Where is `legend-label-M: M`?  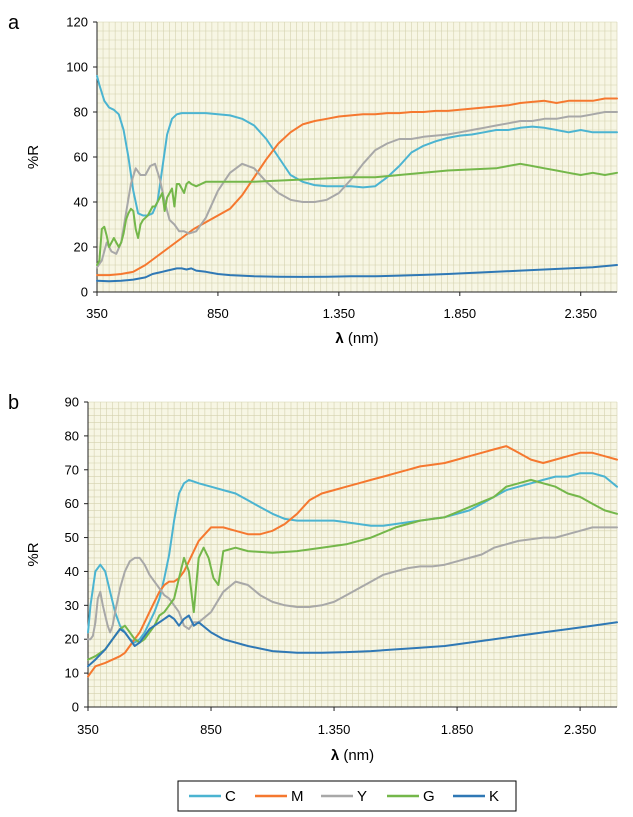 legend-label-M: M is located at coordinates (297, 796).